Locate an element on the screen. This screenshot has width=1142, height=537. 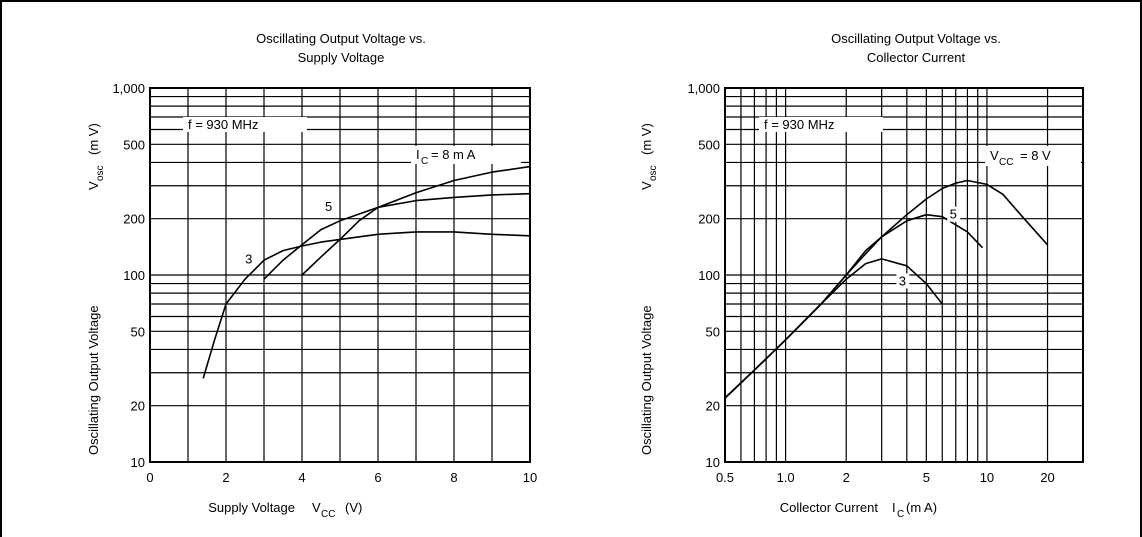
chart-left-x-tick-label: 0 is located at coordinates (149, 477).